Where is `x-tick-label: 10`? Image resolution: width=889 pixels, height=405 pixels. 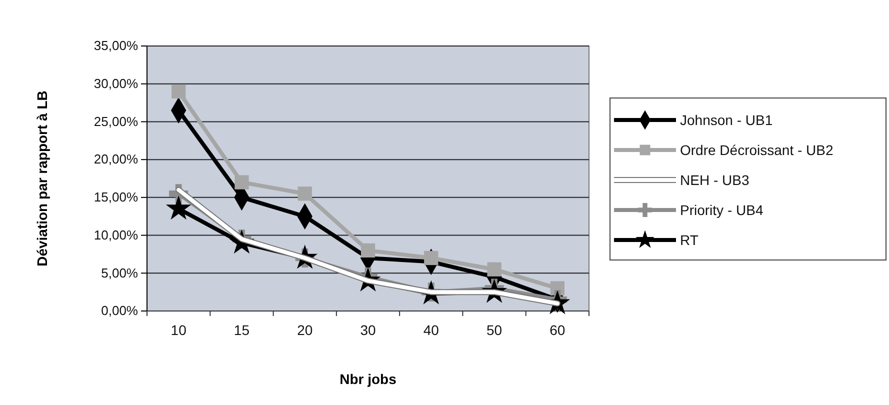 x-tick-label: 10 is located at coordinates (178, 330).